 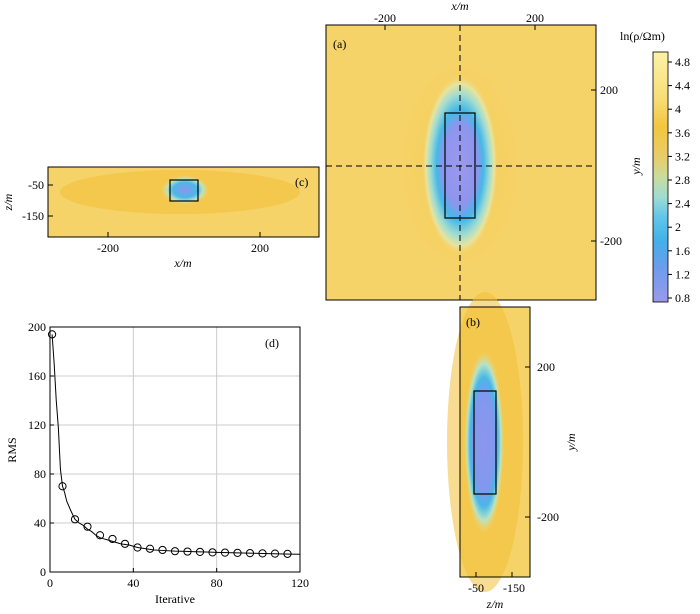 What do you see at coordinates (37, 327) in the screenshot?
I see `rms-ytick-label: 200` at bounding box center [37, 327].